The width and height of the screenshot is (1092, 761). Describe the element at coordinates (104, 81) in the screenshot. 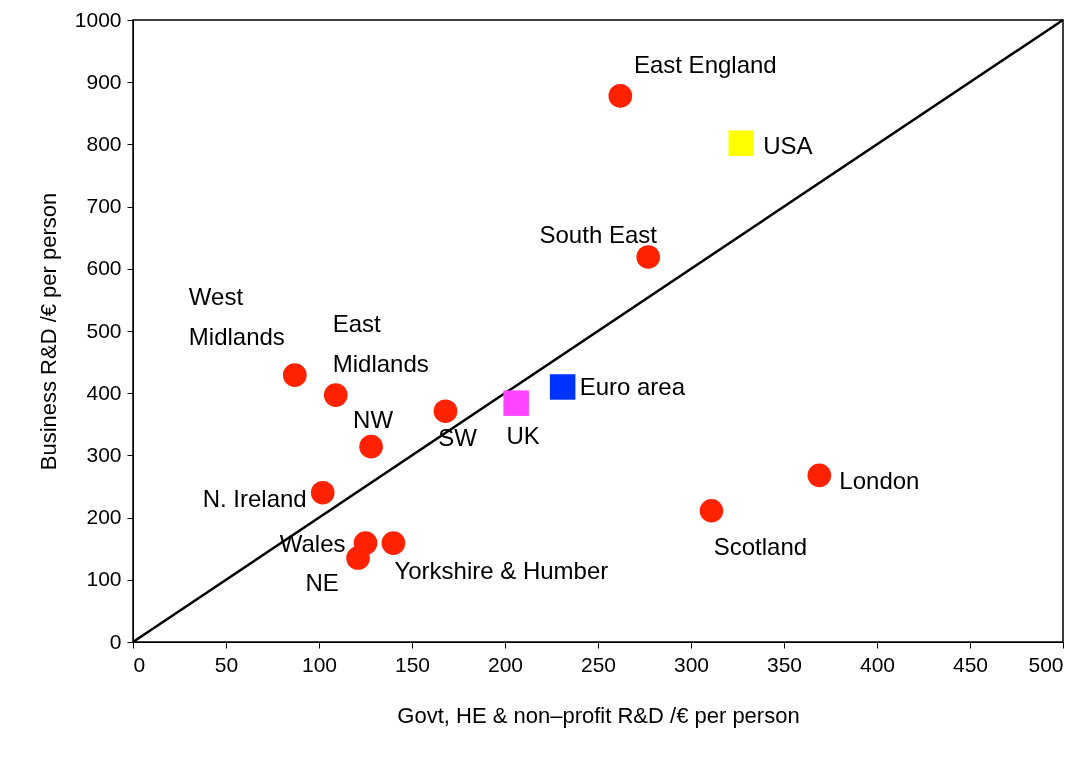

I see `y-tick-label: 900` at that location.